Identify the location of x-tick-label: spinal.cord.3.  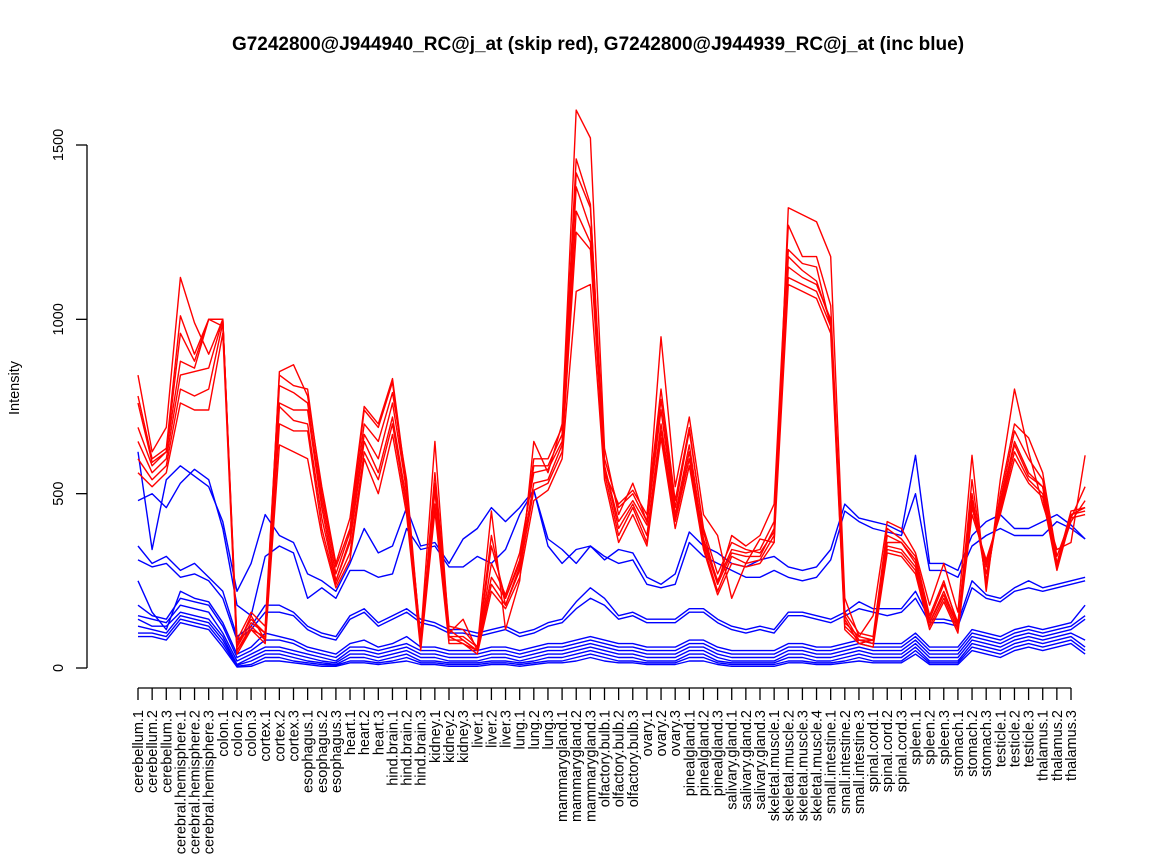
(902, 751).